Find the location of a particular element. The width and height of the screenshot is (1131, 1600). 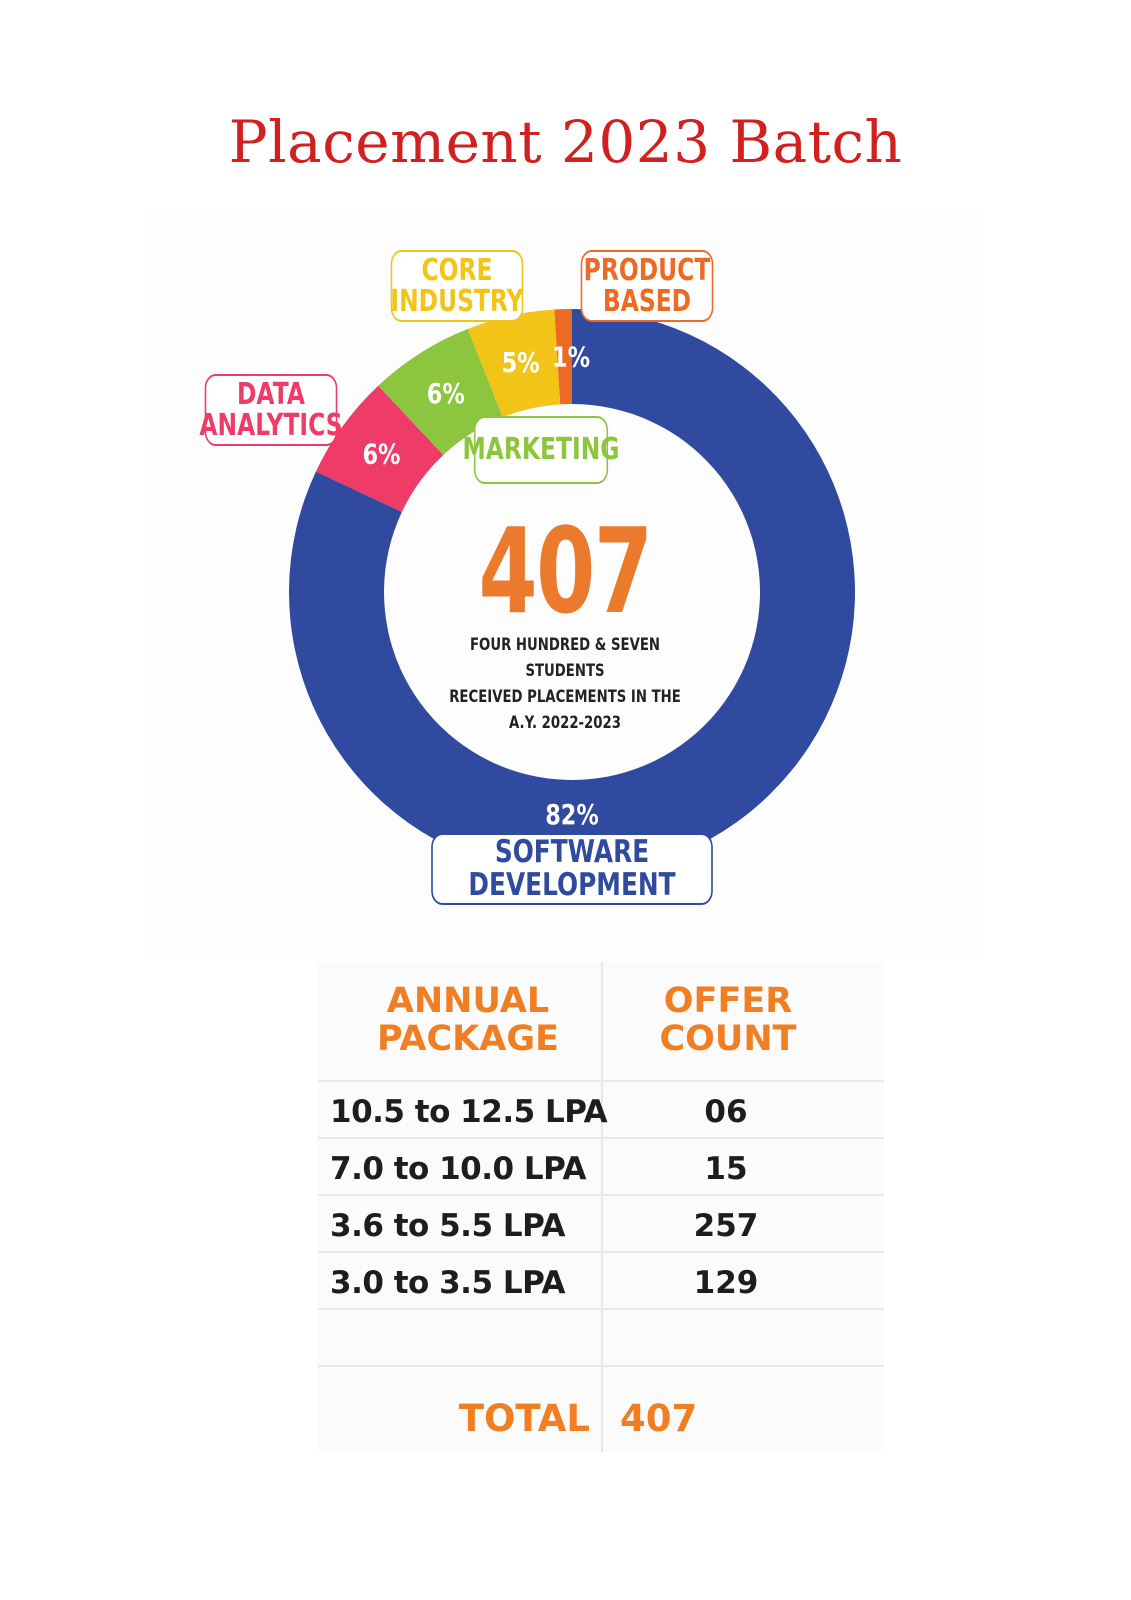

callout-product-based: PRODUCT BASED is located at coordinates (647, 286).